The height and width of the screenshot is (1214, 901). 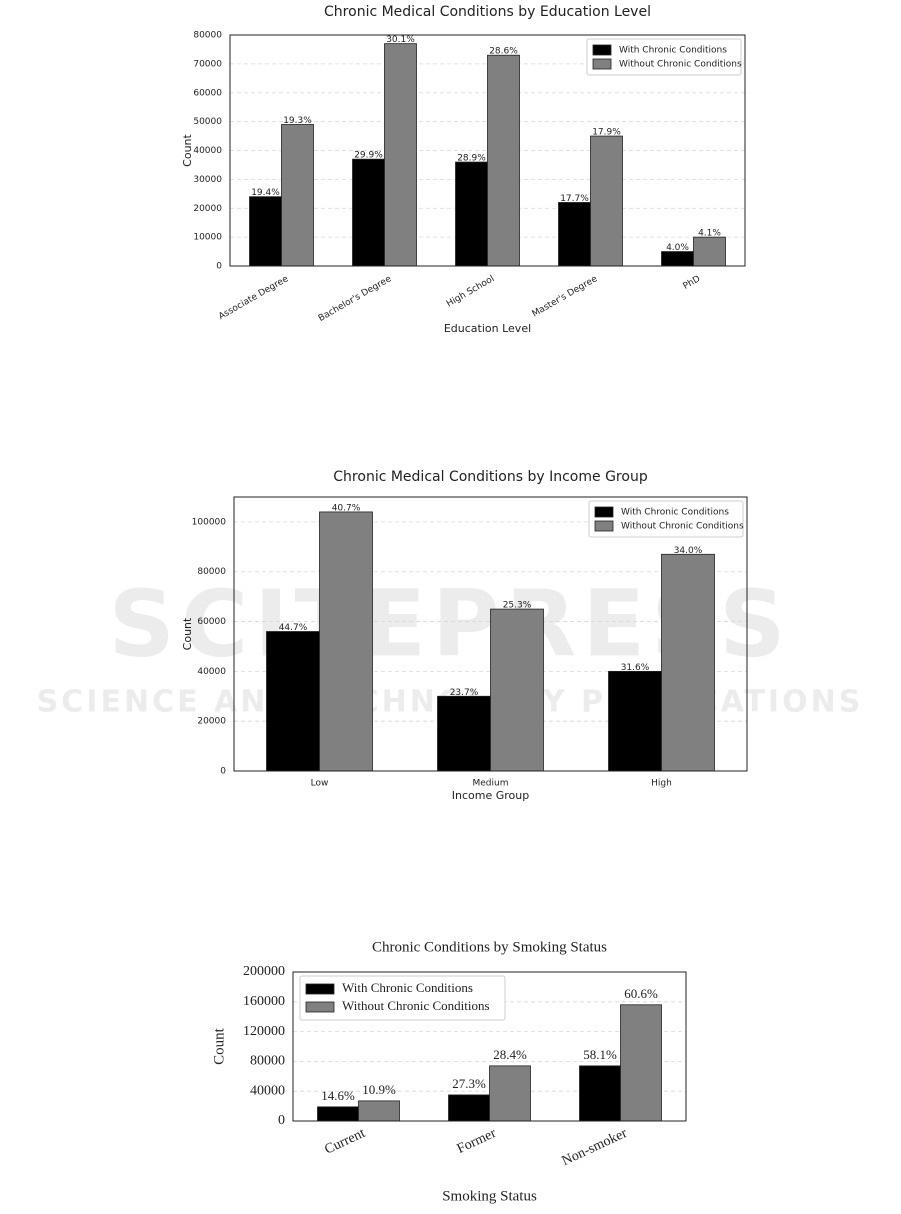 I want to click on x-tick-label: Current, so click(x=344, y=1142).